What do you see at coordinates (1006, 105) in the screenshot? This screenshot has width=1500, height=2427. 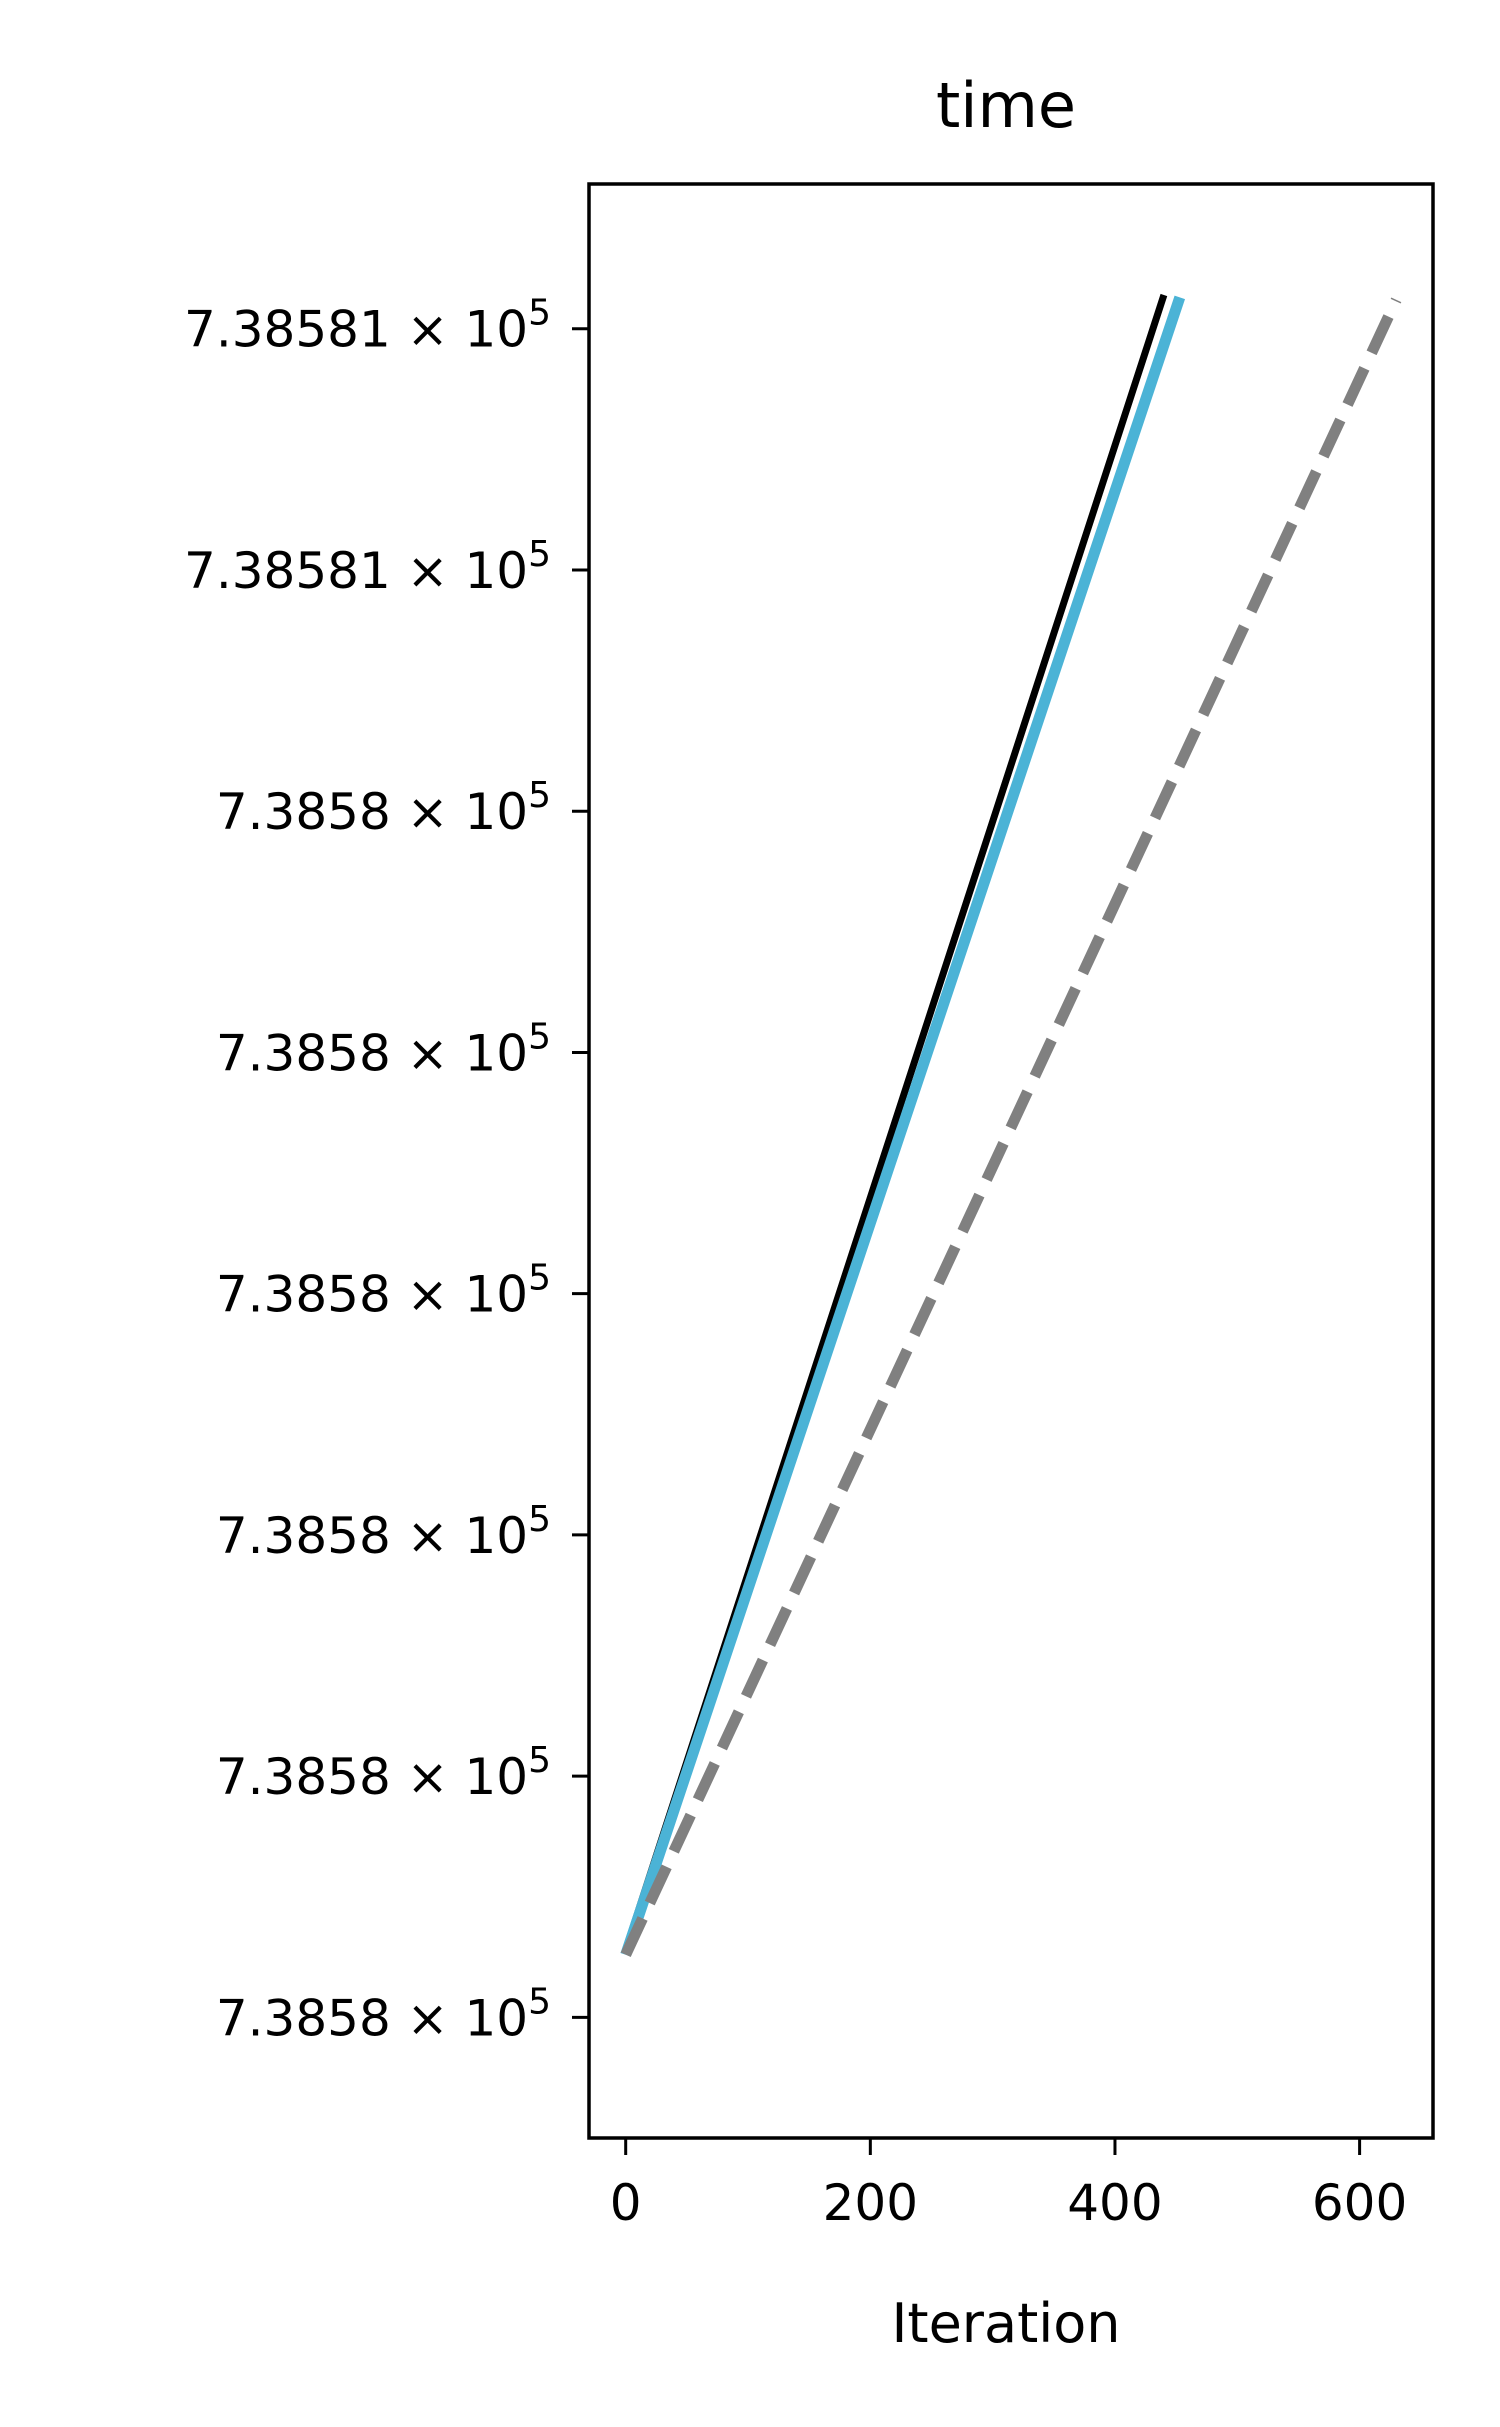 I see `chart-title: time` at bounding box center [1006, 105].